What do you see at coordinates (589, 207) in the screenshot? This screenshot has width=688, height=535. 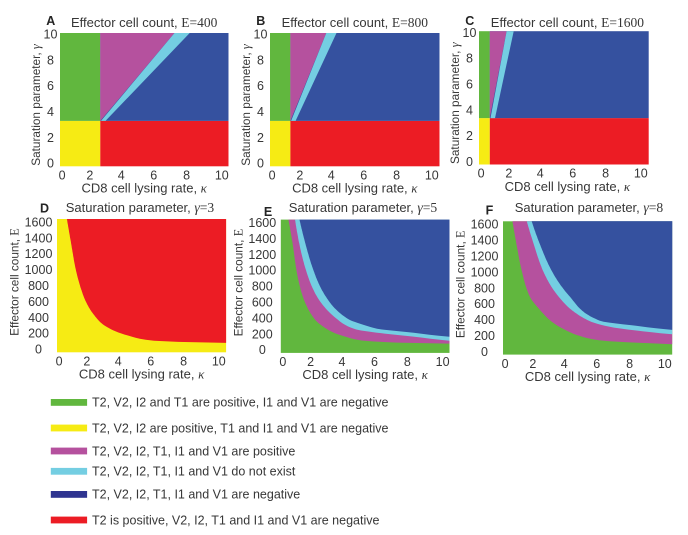 I see `svg-text: Saturation parameter, γ=8` at bounding box center [589, 207].